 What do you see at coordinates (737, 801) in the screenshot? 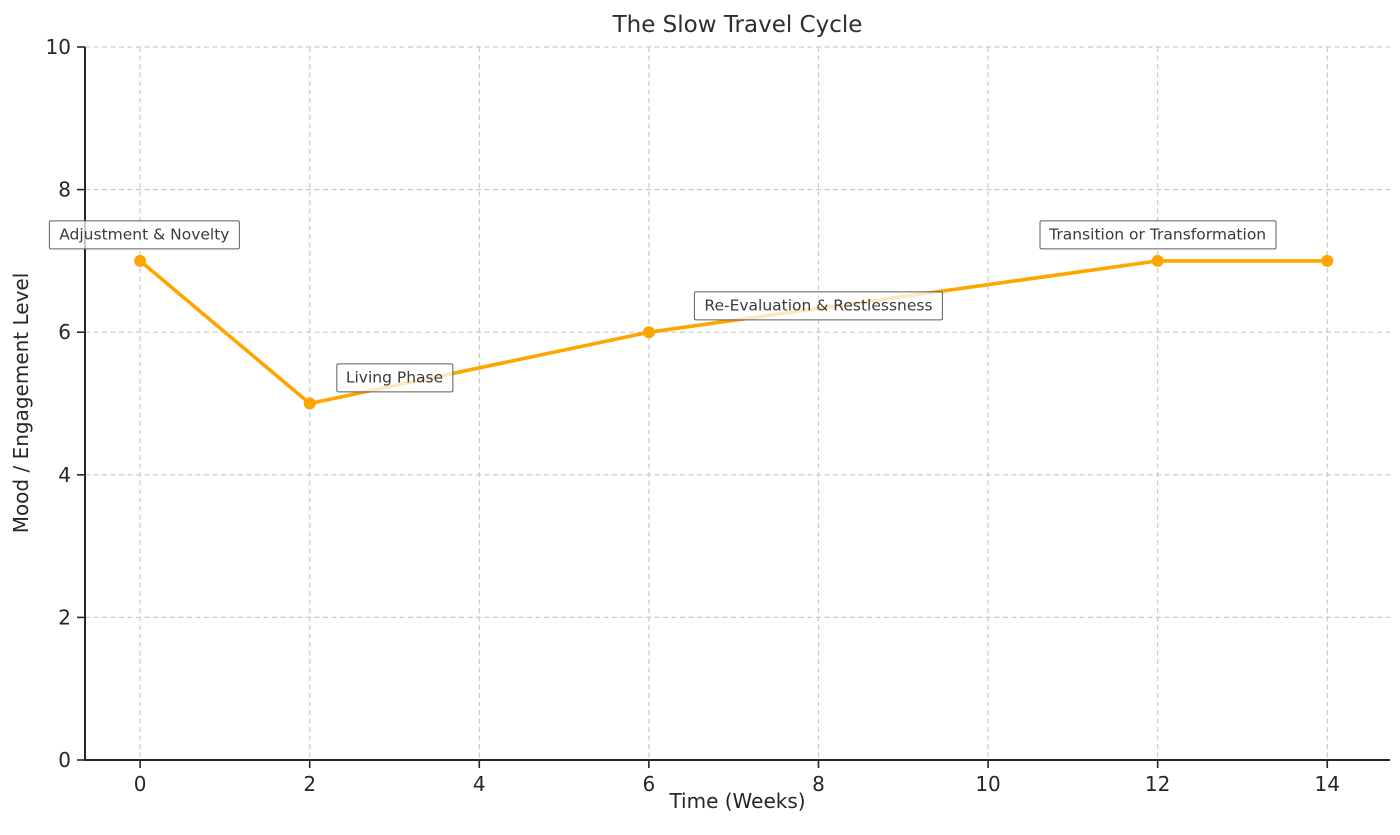
I see `x-axis-label: Time (Weeks)` at bounding box center [737, 801].